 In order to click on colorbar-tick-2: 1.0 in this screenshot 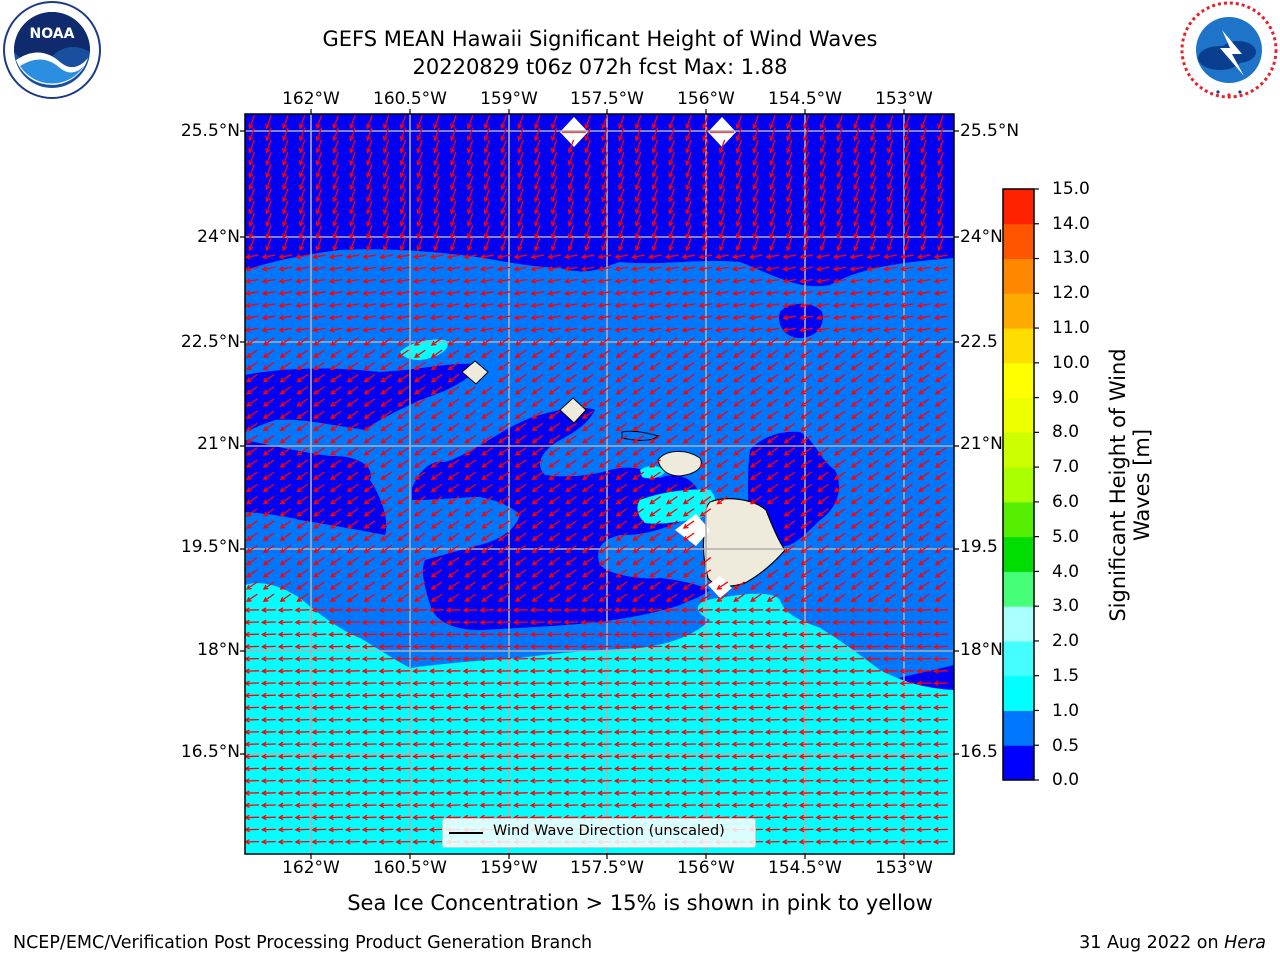, I will do `click(1066, 711)`.